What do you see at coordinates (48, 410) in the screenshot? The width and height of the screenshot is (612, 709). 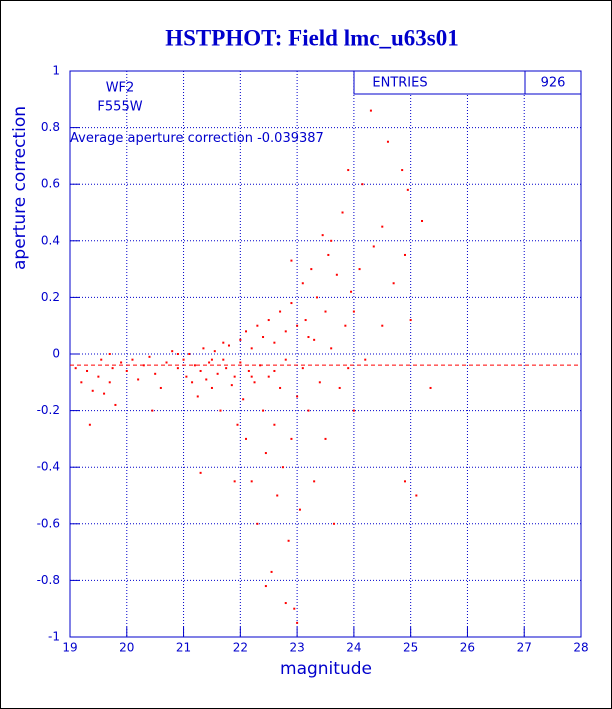 I see `y-tick-label: -0.2` at bounding box center [48, 410].